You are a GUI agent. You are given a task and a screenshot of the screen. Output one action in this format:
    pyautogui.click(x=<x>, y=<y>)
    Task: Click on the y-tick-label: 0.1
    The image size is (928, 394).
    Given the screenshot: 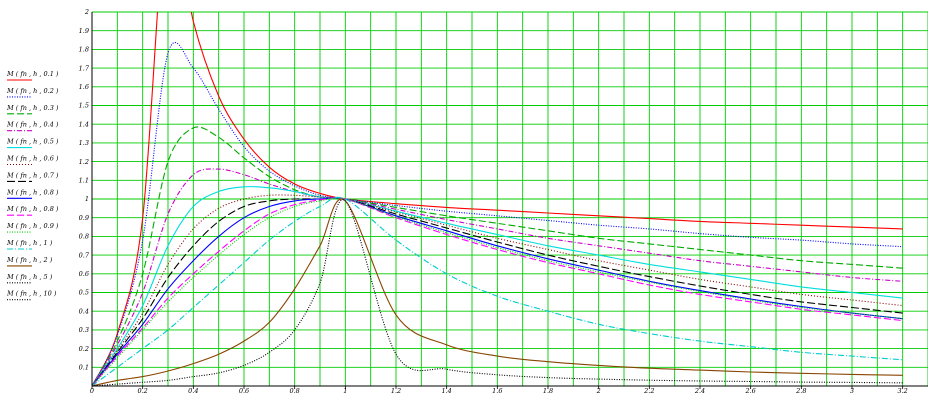 What is the action you would take?
    pyautogui.click(x=84, y=368)
    